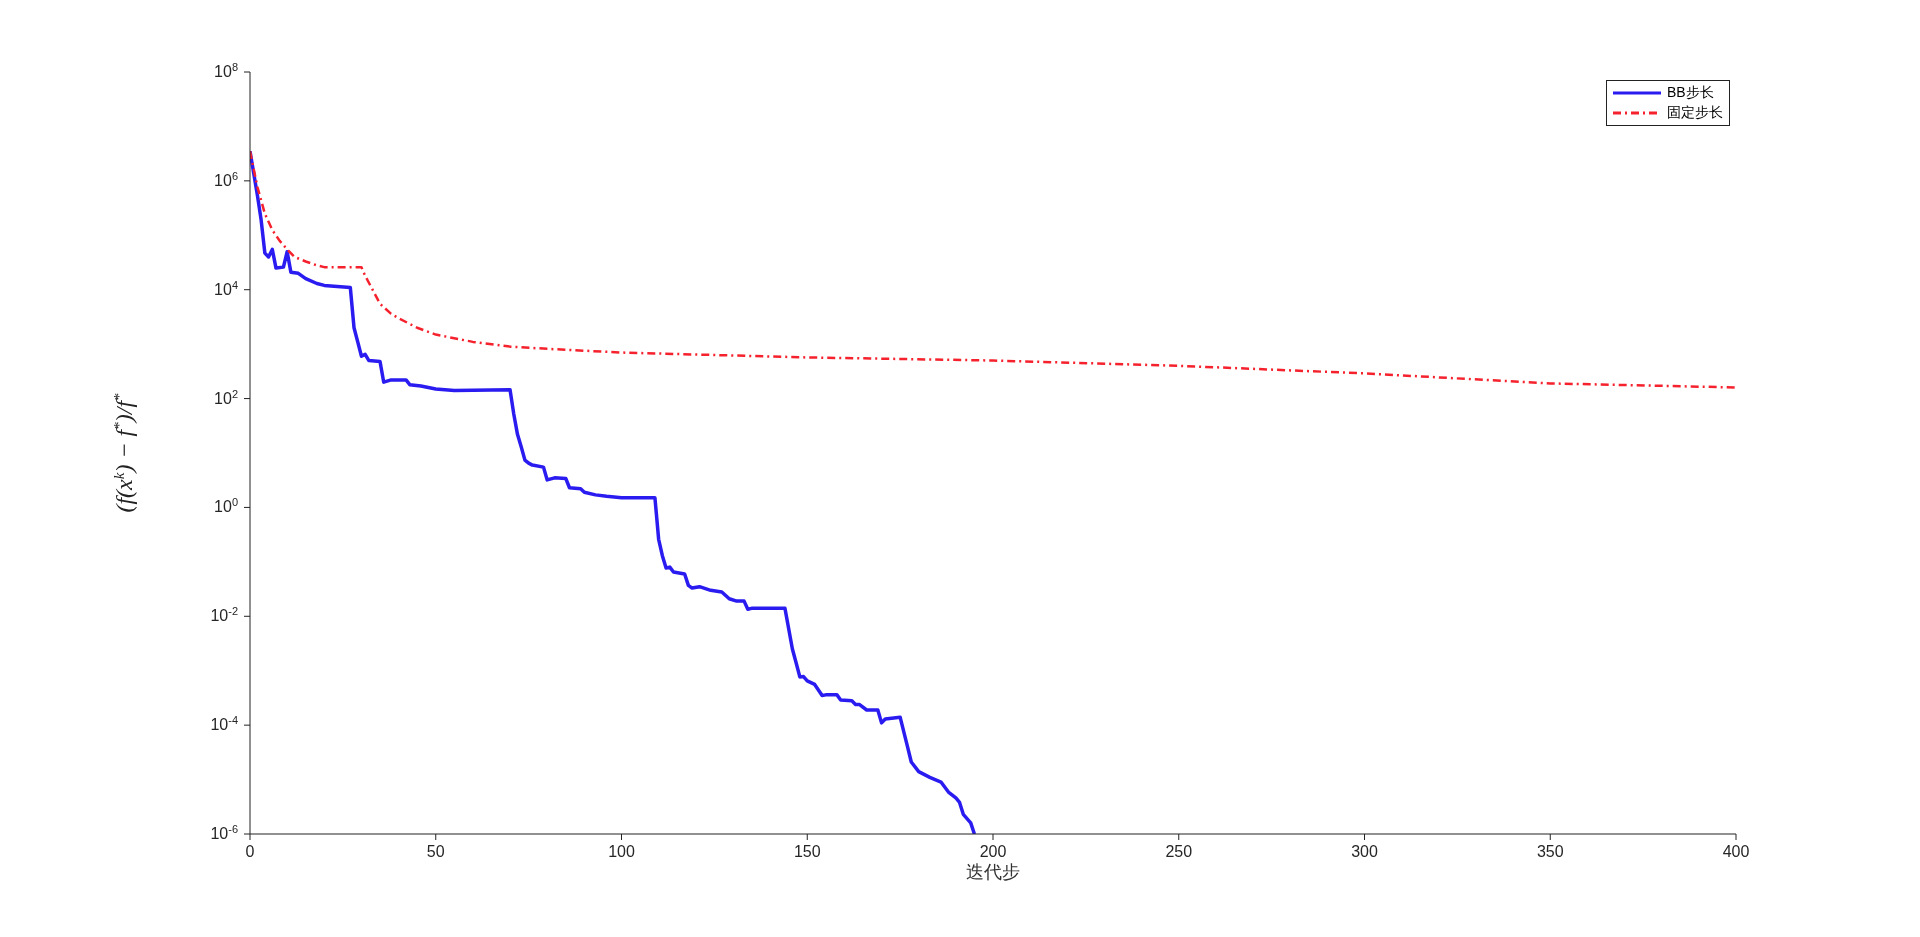  What do you see at coordinates (807, 852) in the screenshot?
I see `x-tick-label: 150` at bounding box center [807, 852].